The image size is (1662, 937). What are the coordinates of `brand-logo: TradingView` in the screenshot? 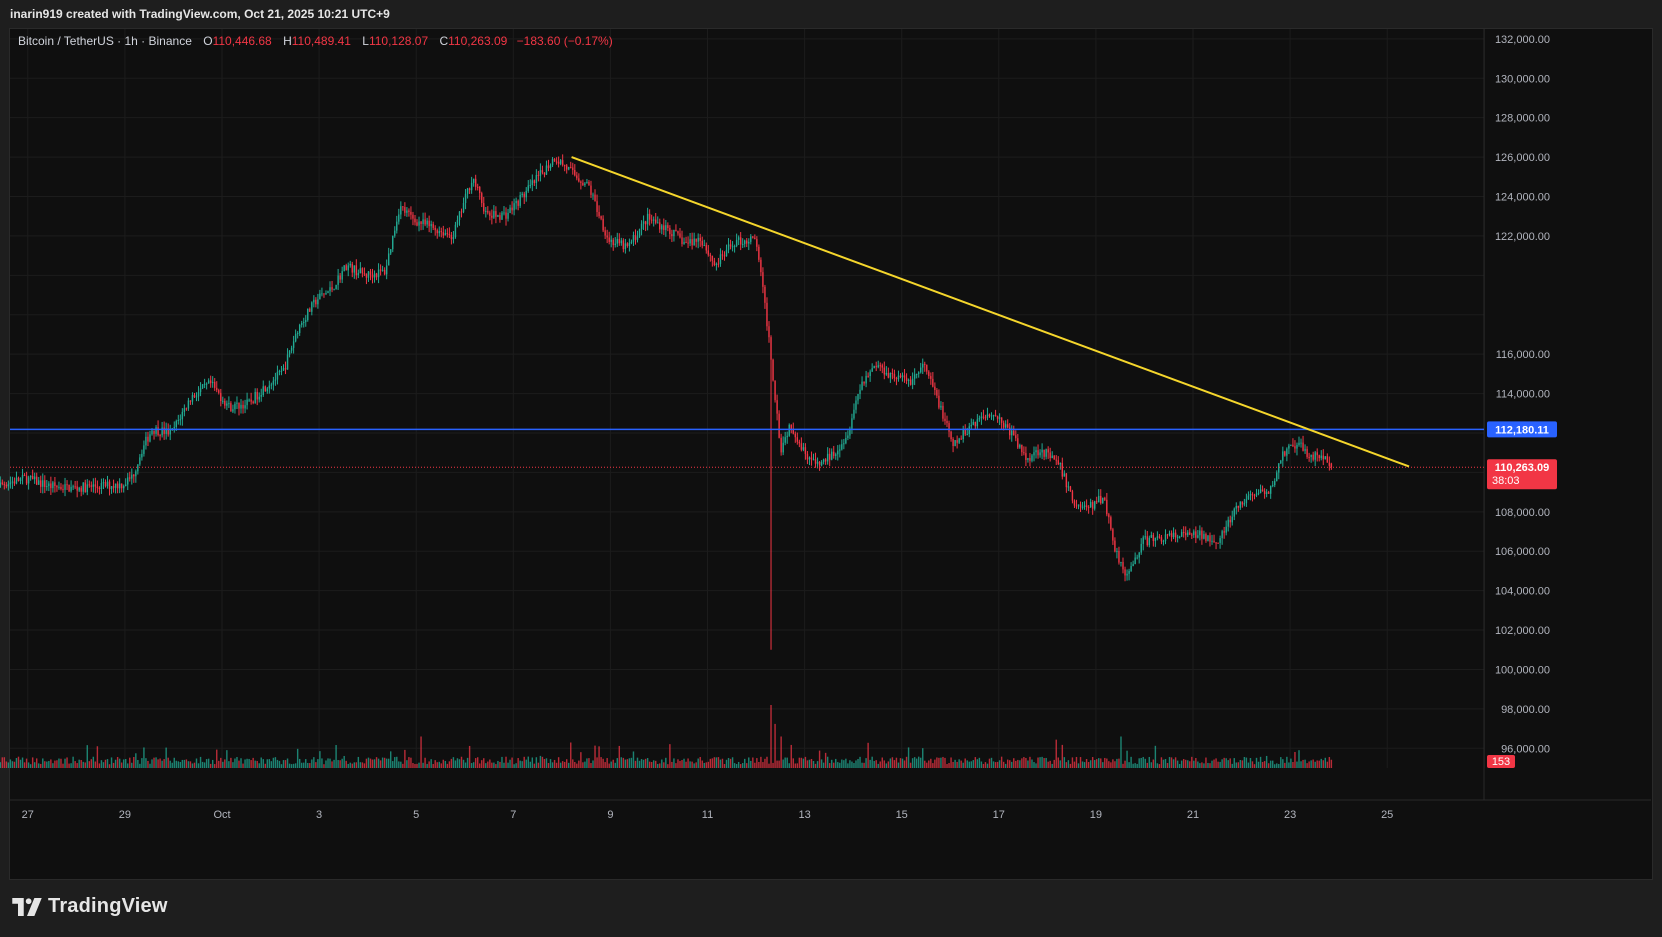 It's located at (90, 906).